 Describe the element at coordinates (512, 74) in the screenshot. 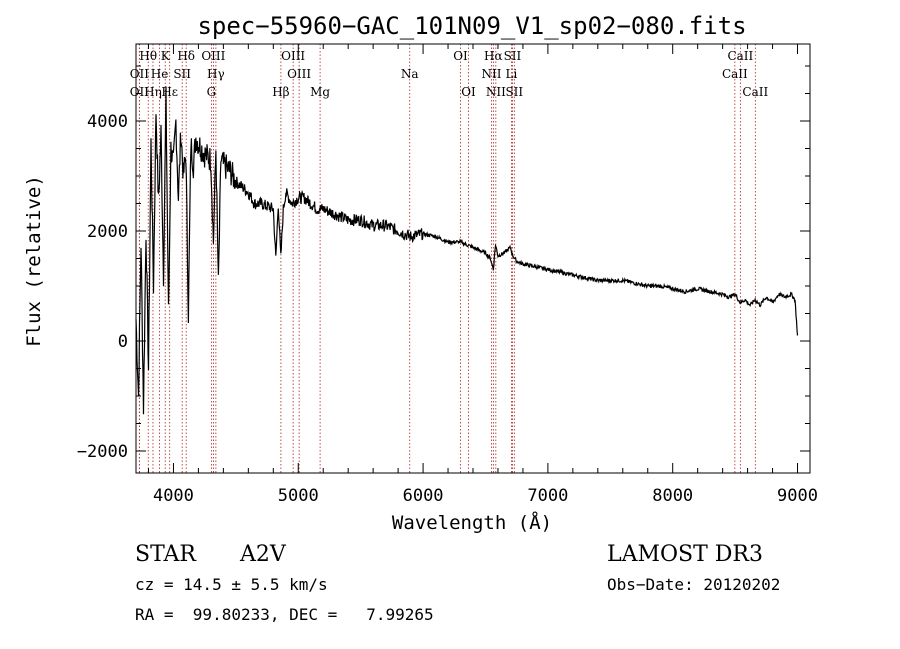

I see `line-label-23: Li` at that location.